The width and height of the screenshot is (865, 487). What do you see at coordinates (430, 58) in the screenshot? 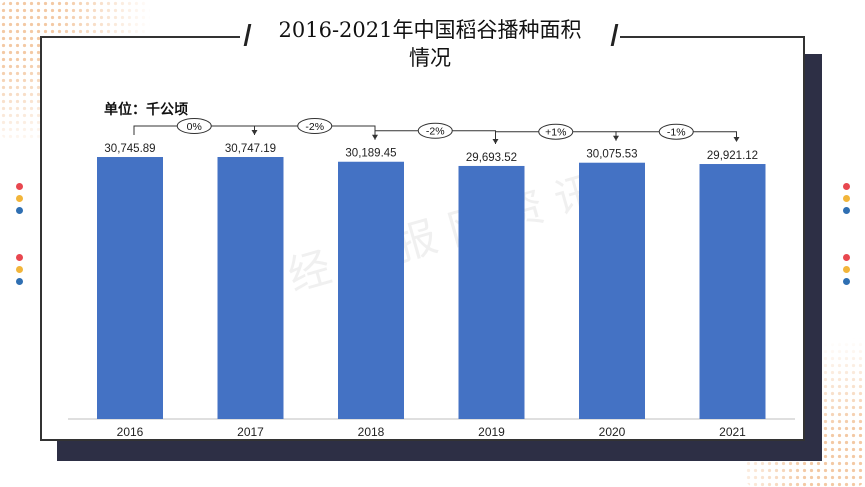
I see `chart-title-line-2: 情况` at bounding box center [430, 58].